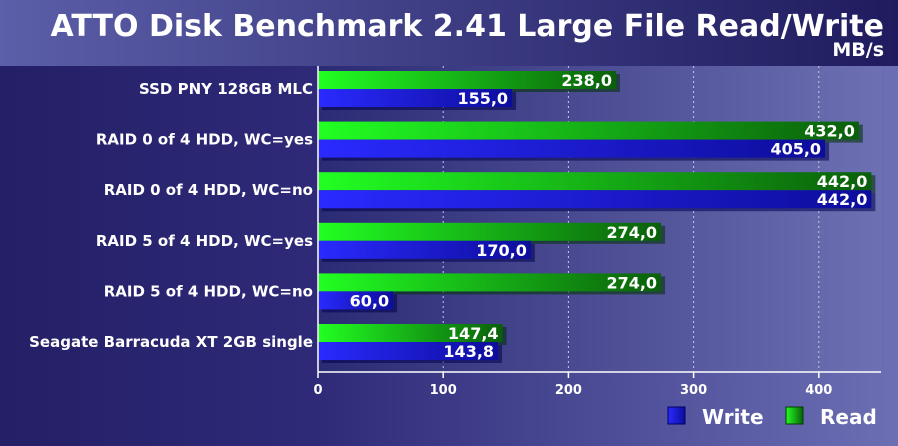  I want to click on x-tick-label: 0, so click(317, 390).